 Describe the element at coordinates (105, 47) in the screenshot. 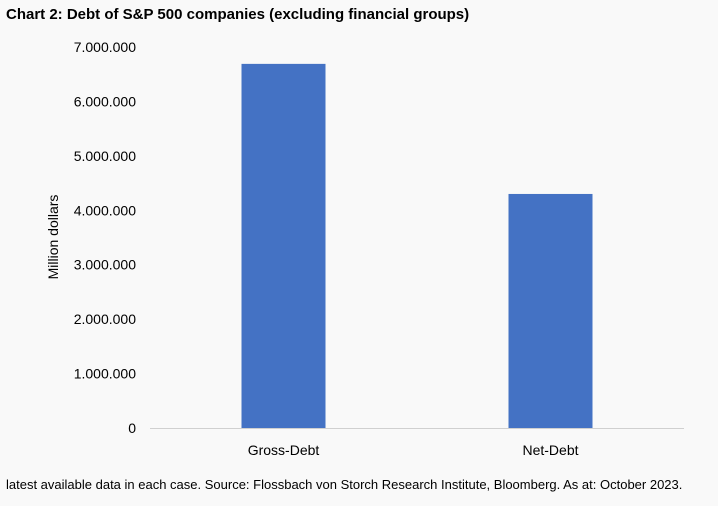

I see `y-tick-label: 7.000.000` at that location.